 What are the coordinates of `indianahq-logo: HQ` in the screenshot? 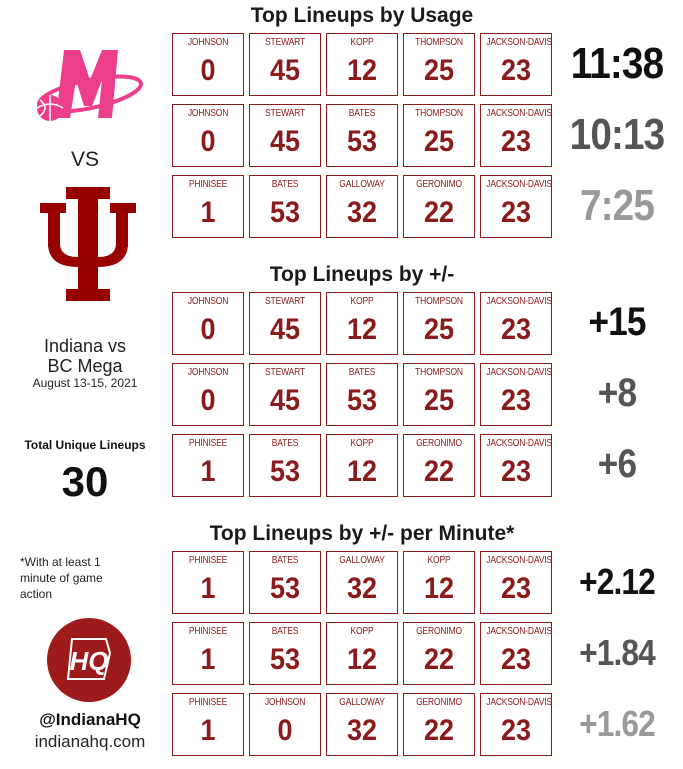 It's located at (89, 660).